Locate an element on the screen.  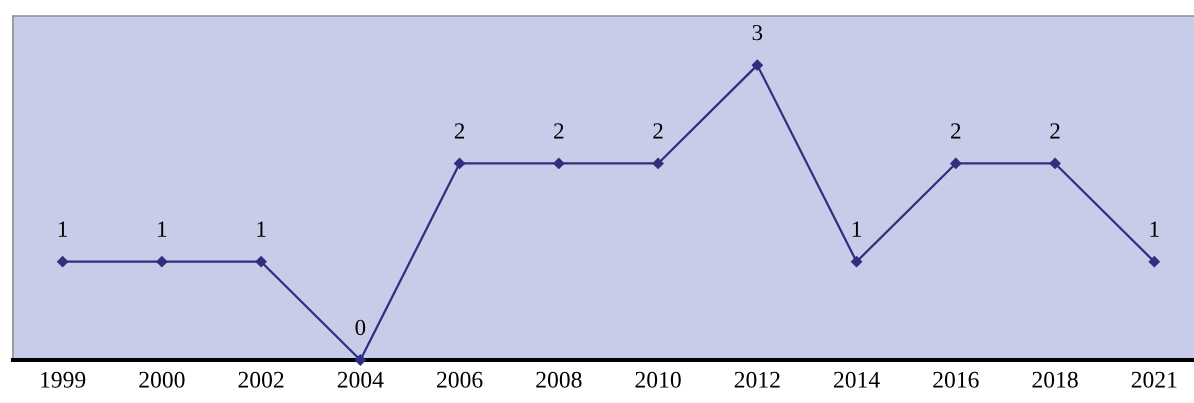
data-label: 0 is located at coordinates (360, 327).